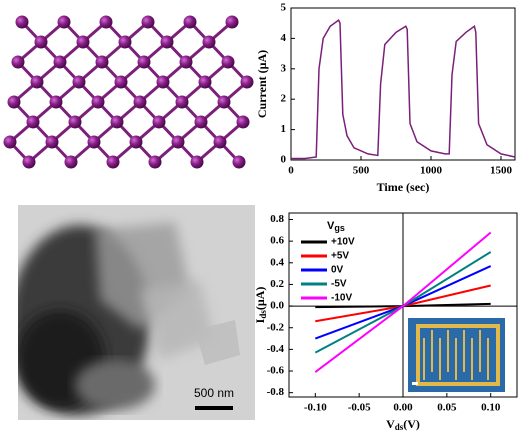 The height and width of the screenshot is (435, 520). What do you see at coordinates (277, 241) in the screenshot?
I see `y-tick-label: 0.6` at bounding box center [277, 241].